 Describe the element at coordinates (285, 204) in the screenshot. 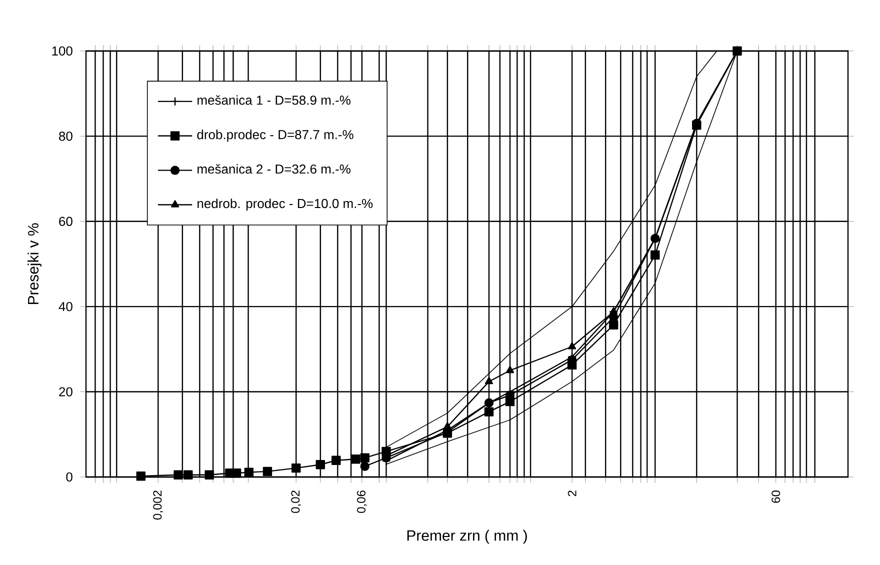

I see `legend-label: nedrob. prodec - D=10.0 m.-%` at that location.